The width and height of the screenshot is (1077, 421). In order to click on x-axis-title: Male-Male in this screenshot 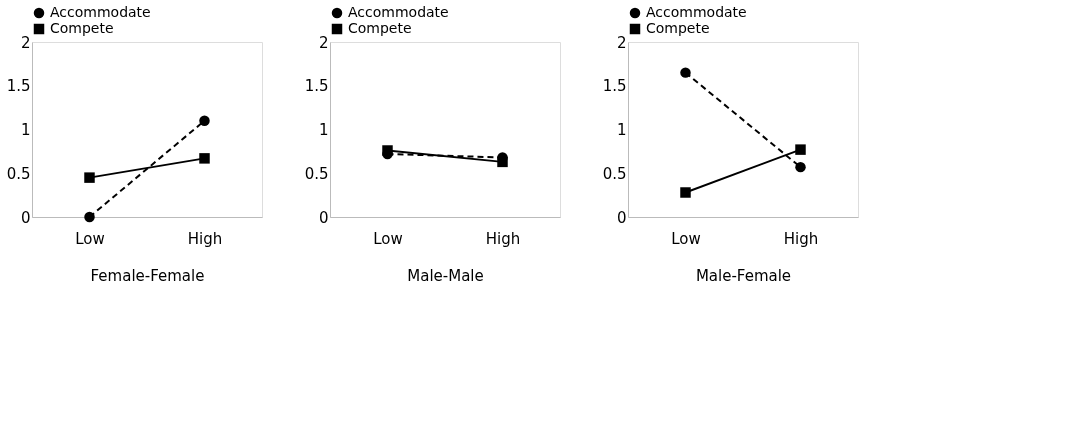, I will do `click(445, 275)`.